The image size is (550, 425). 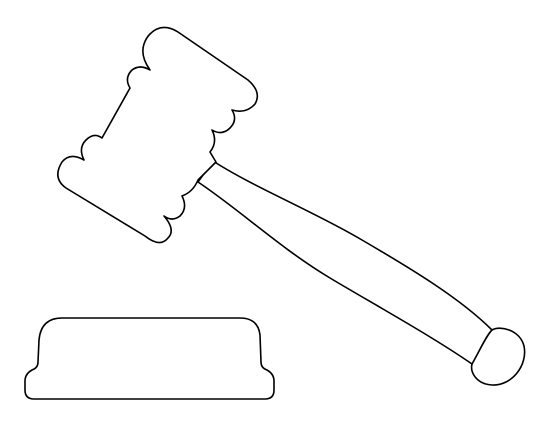 I want to click on handle-end-knob-icon, so click(x=482, y=347).